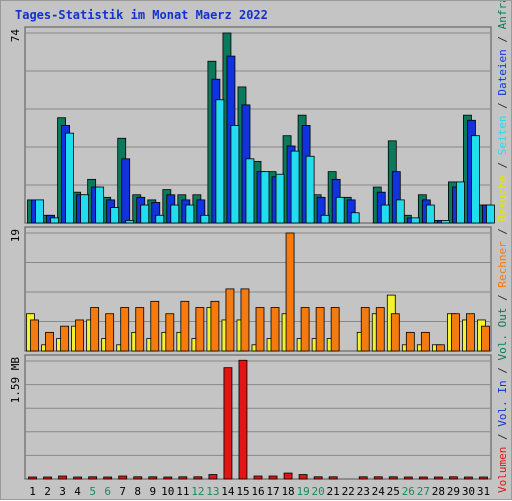  What do you see at coordinates (502, 135) in the screenshot?
I see `legend-entry: Seiten` at bounding box center [502, 135].